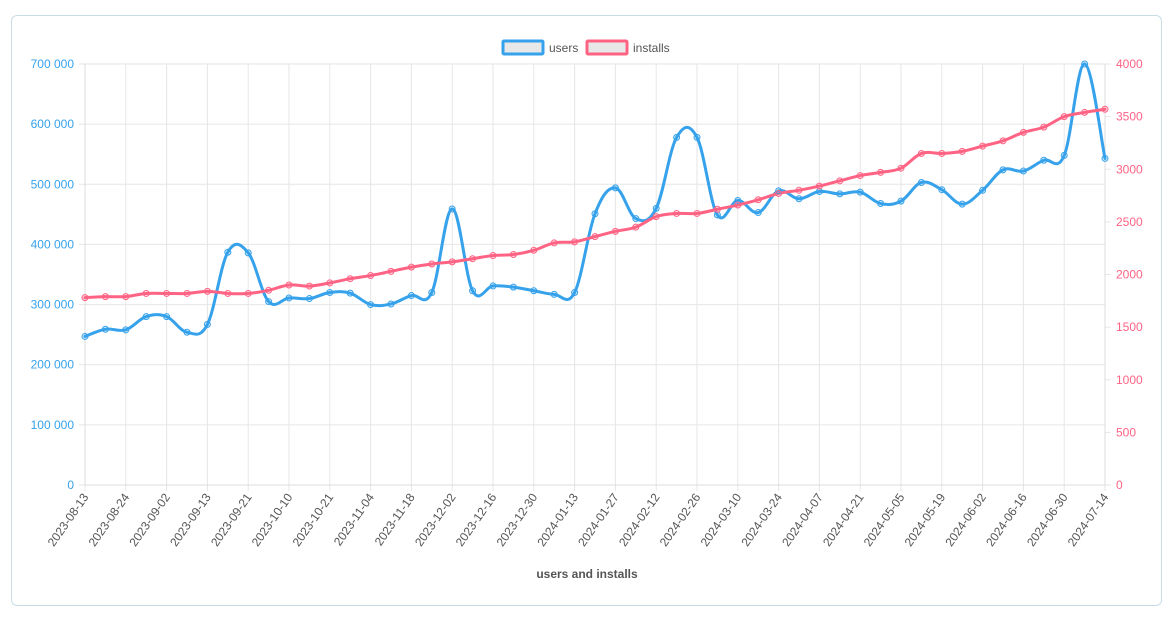 Image resolution: width=1174 pixels, height=628 pixels. Describe the element at coordinates (53, 244) in the screenshot. I see `left-tick-label: 400 000` at that location.